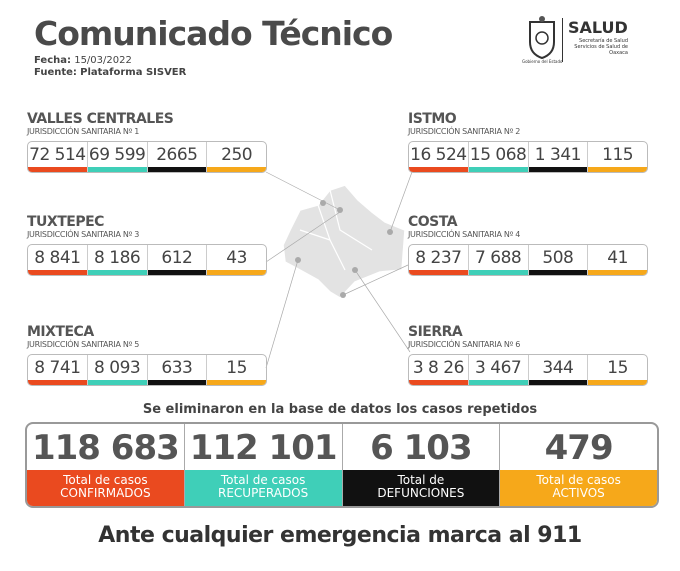 This screenshot has height=571, width=680. Describe the element at coordinates (344, 241) in the screenshot. I see `map-shape` at that location.